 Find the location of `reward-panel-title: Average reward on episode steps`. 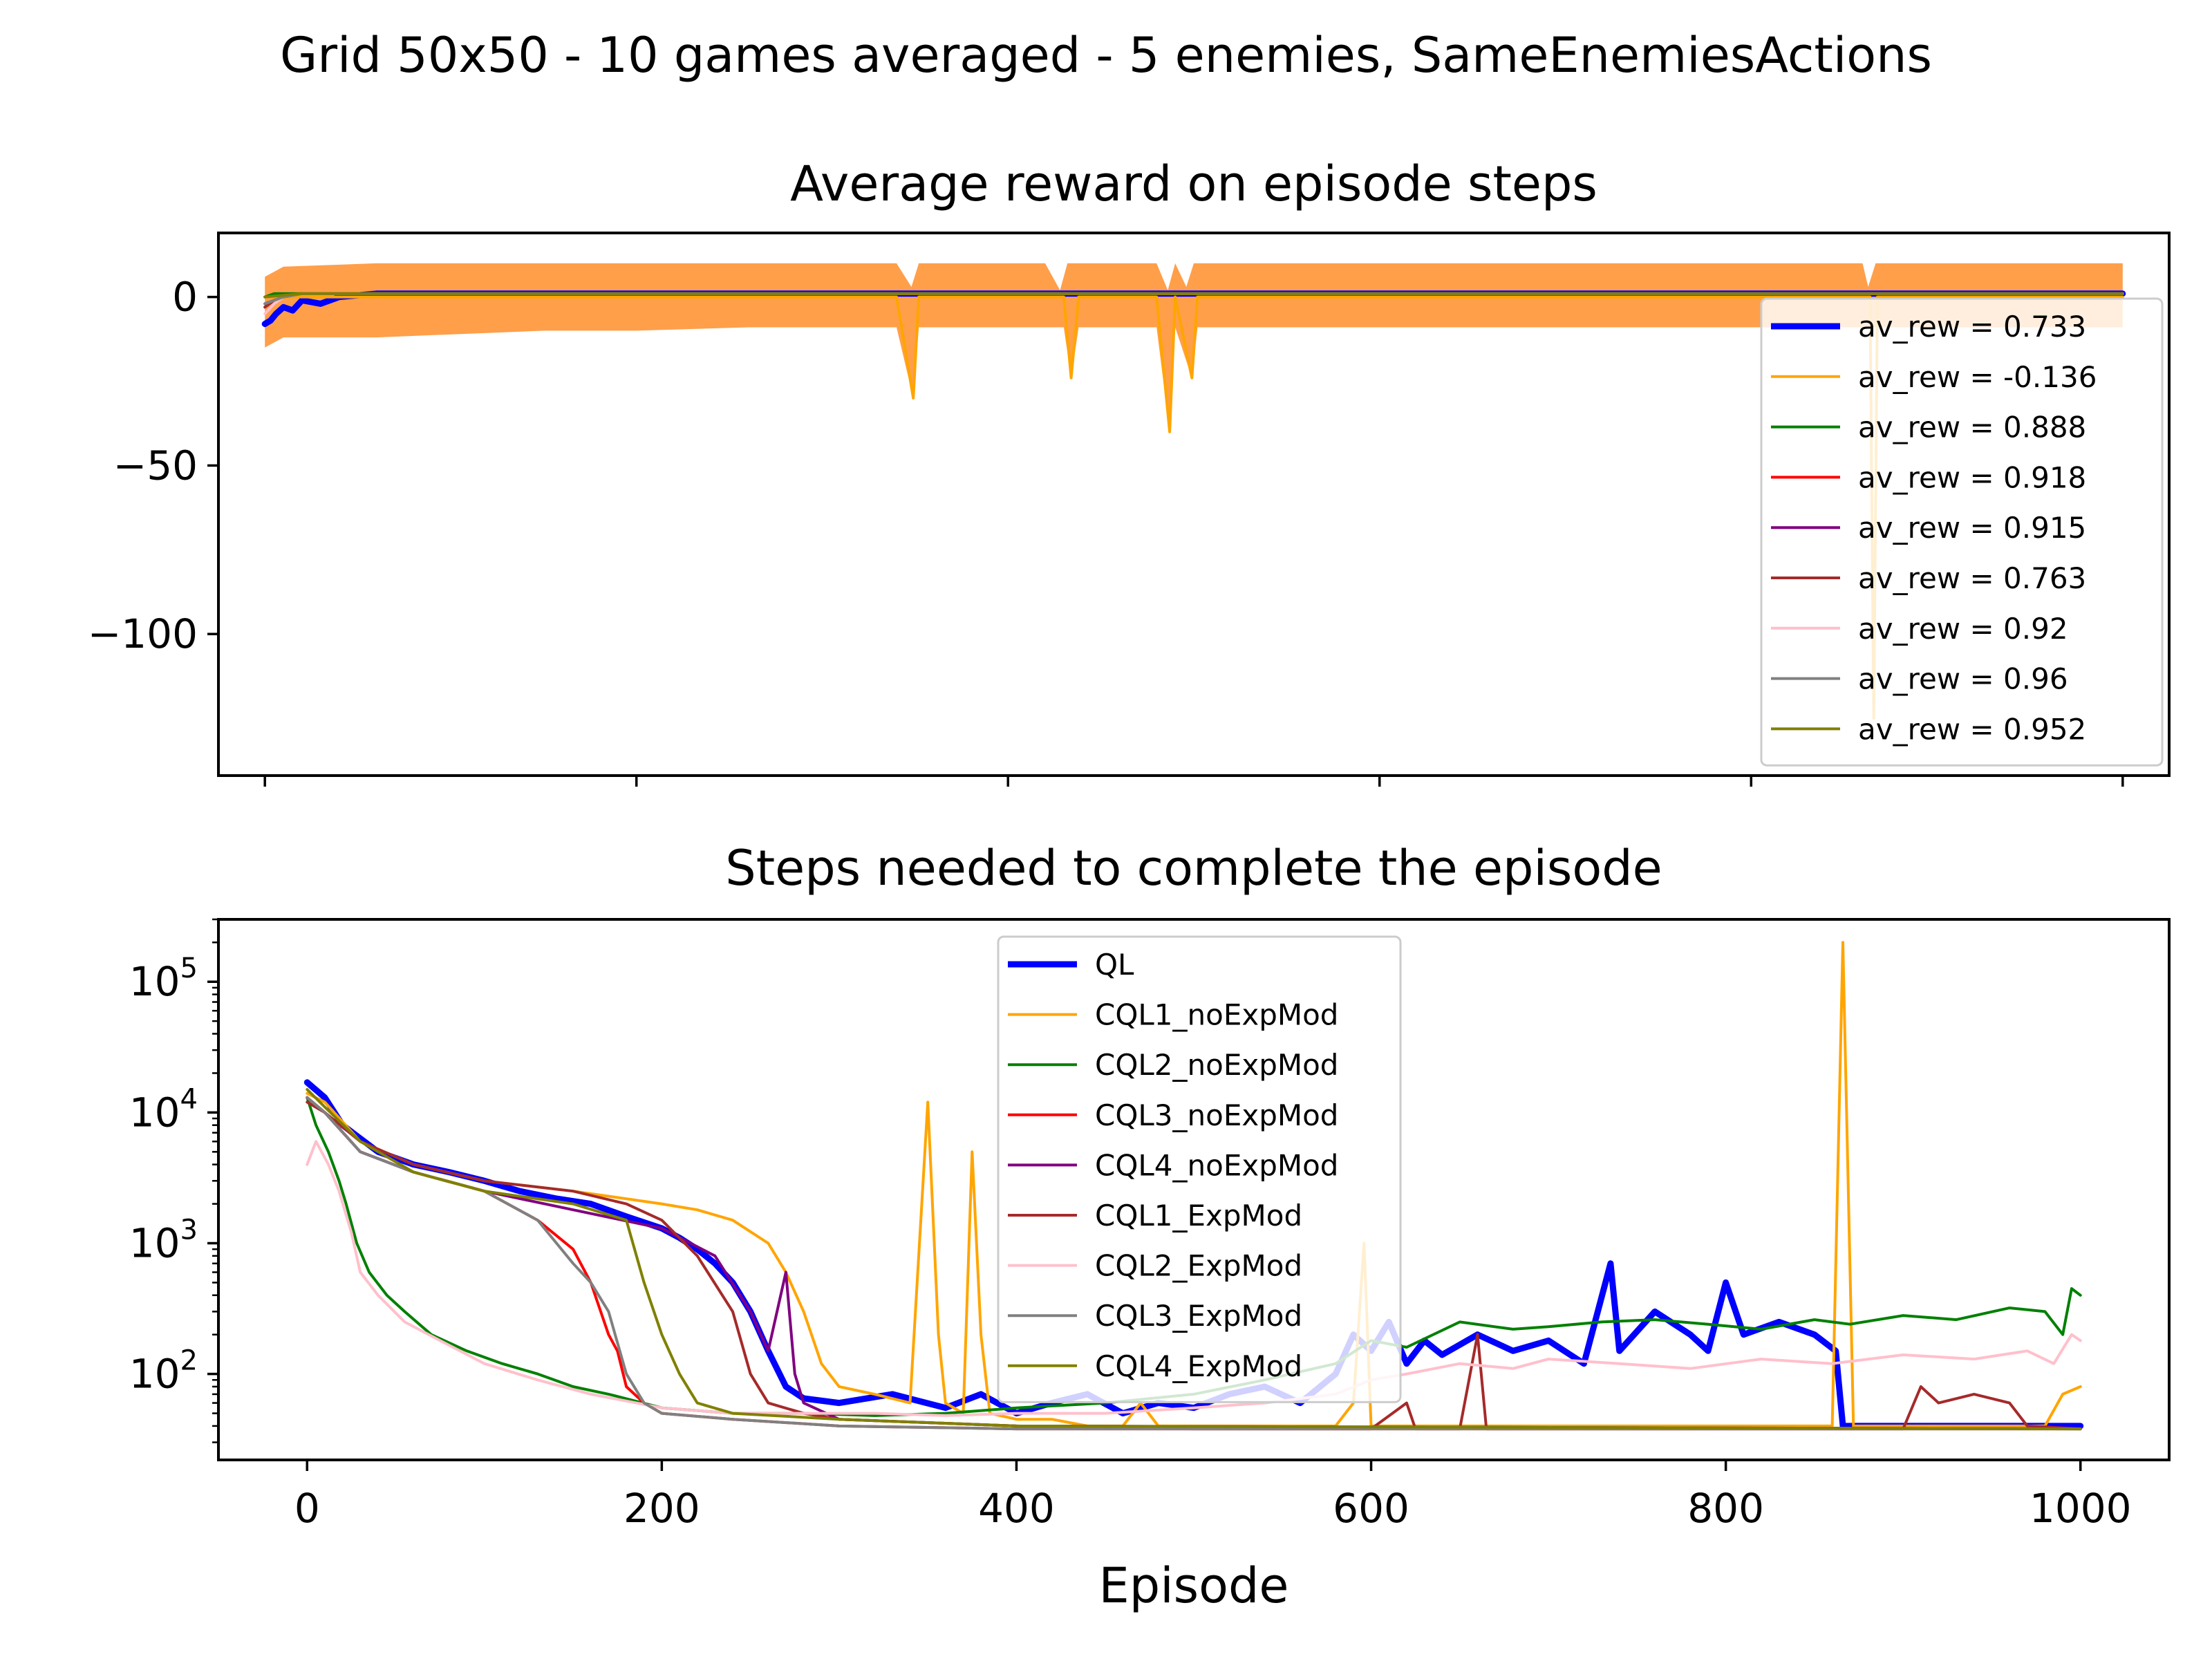

reward-panel-title: Average reward on episode steps is located at coordinates (1193, 184).